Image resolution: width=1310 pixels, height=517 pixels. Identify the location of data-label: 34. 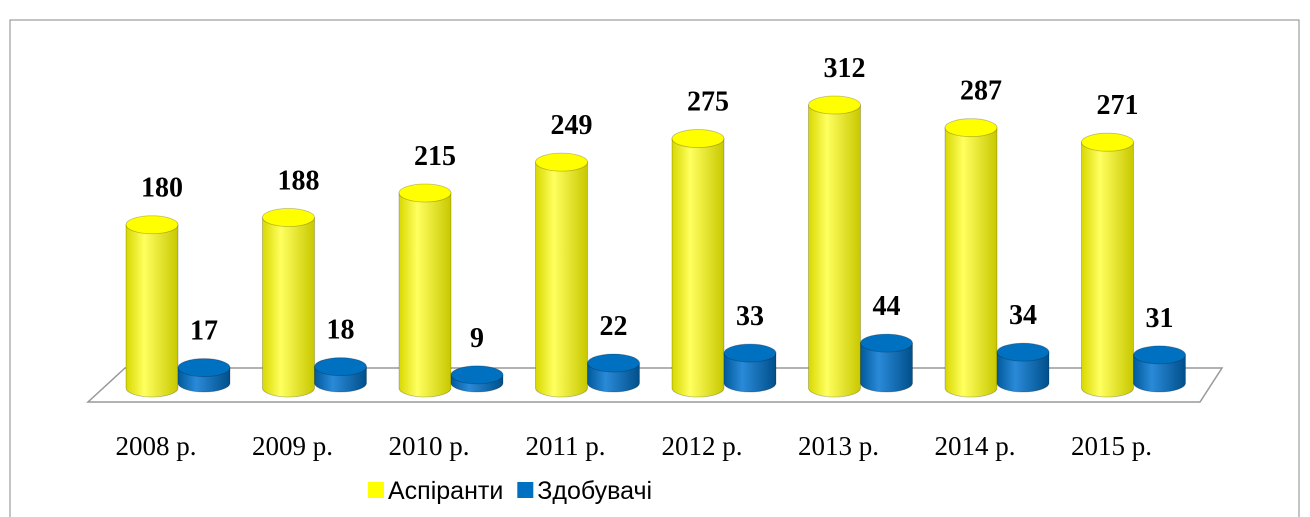
(1023, 315).